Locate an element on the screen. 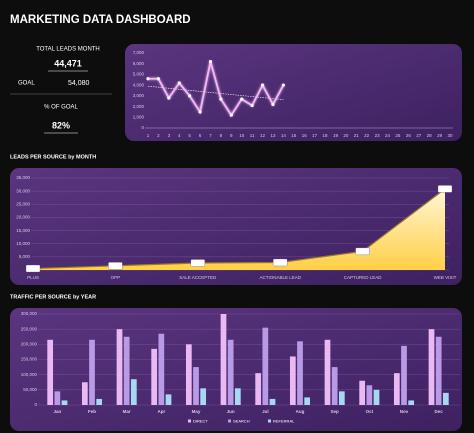 This screenshot has width=474, height=433. data-label: 1,596 is located at coordinates (115, 265).